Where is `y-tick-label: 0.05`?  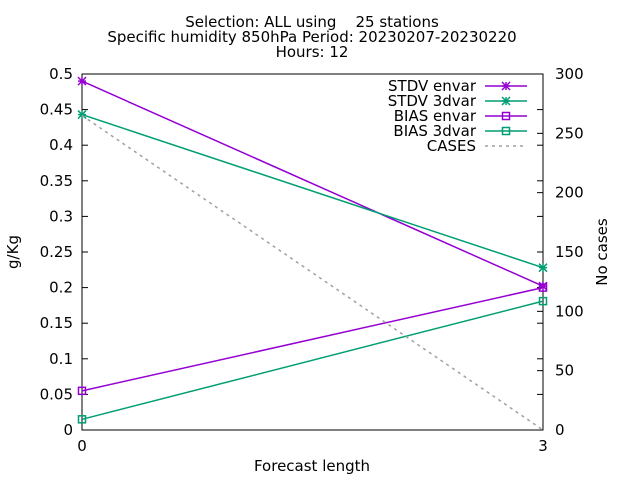 y-tick-label: 0.05 is located at coordinates (56, 394).